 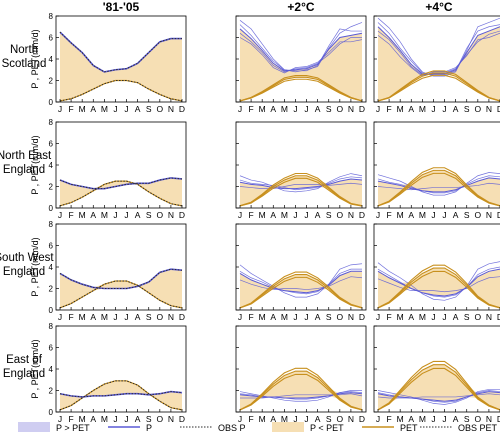 I want to click on legend-label: P > PET, so click(x=73, y=428).